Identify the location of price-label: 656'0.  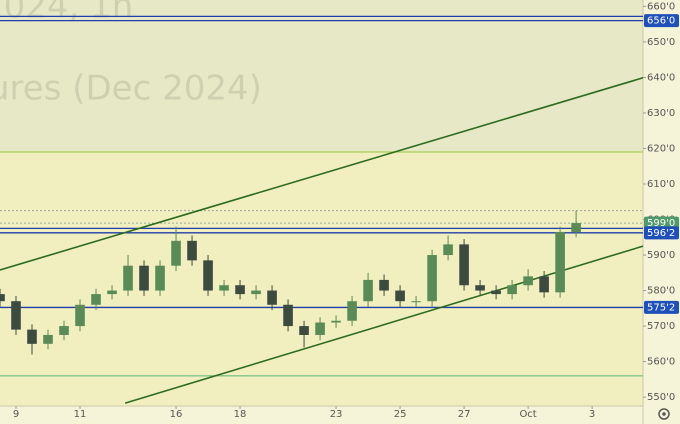
(661, 21).